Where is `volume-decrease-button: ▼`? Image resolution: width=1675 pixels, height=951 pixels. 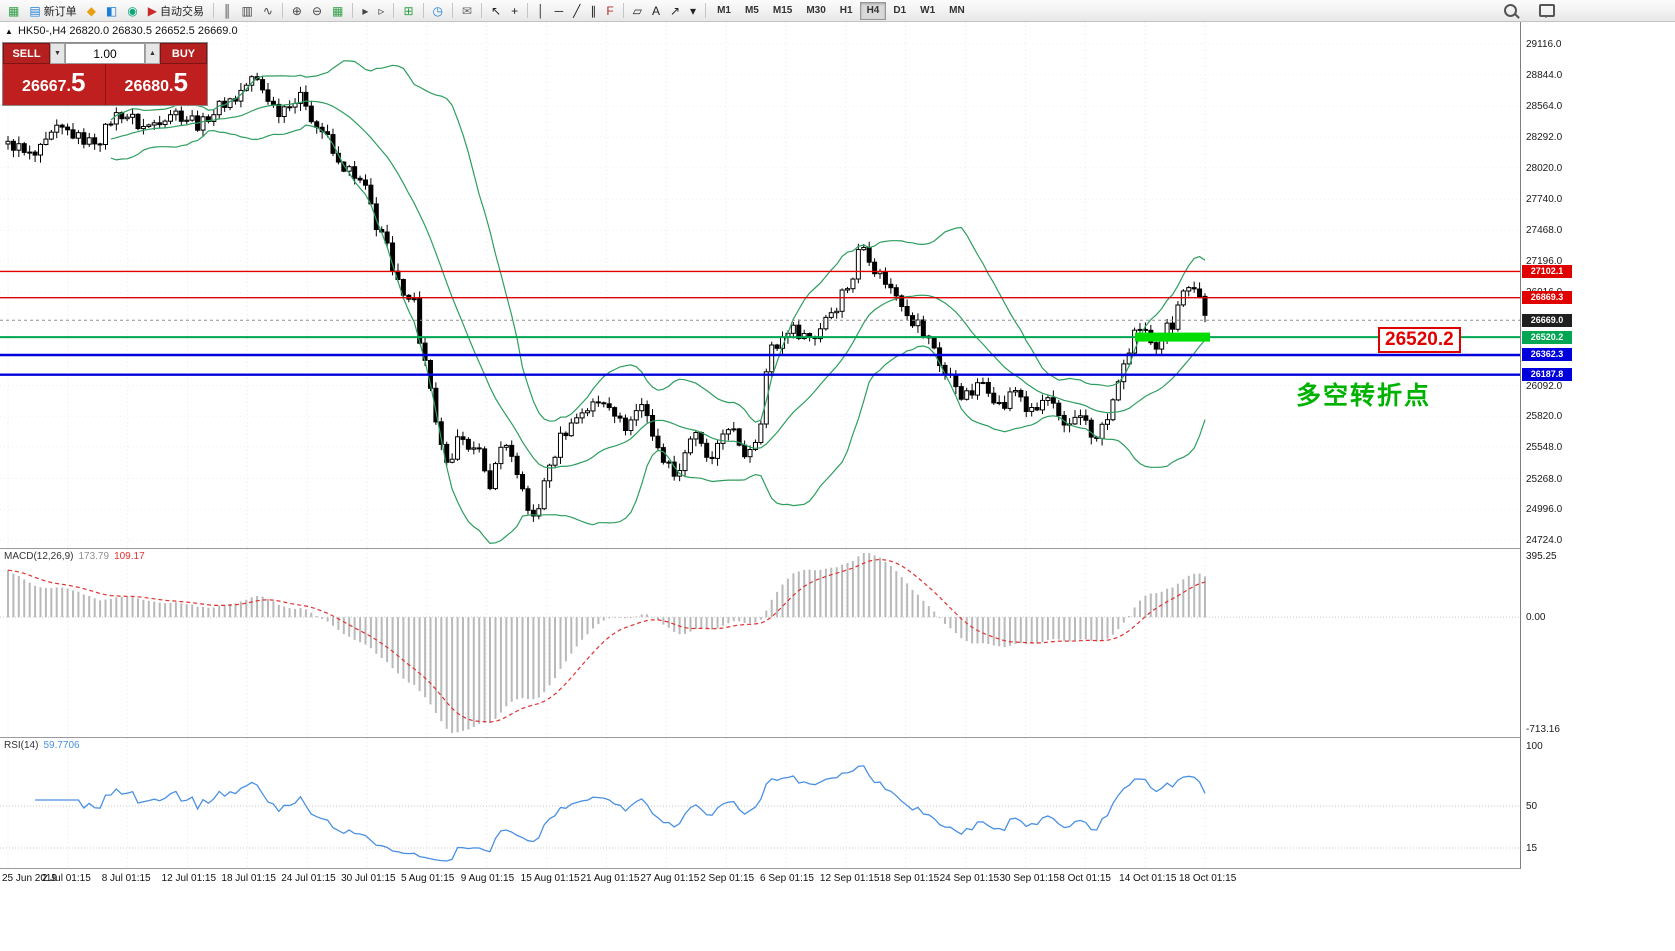
volume-decrease-button: ▼ is located at coordinates (57, 53).